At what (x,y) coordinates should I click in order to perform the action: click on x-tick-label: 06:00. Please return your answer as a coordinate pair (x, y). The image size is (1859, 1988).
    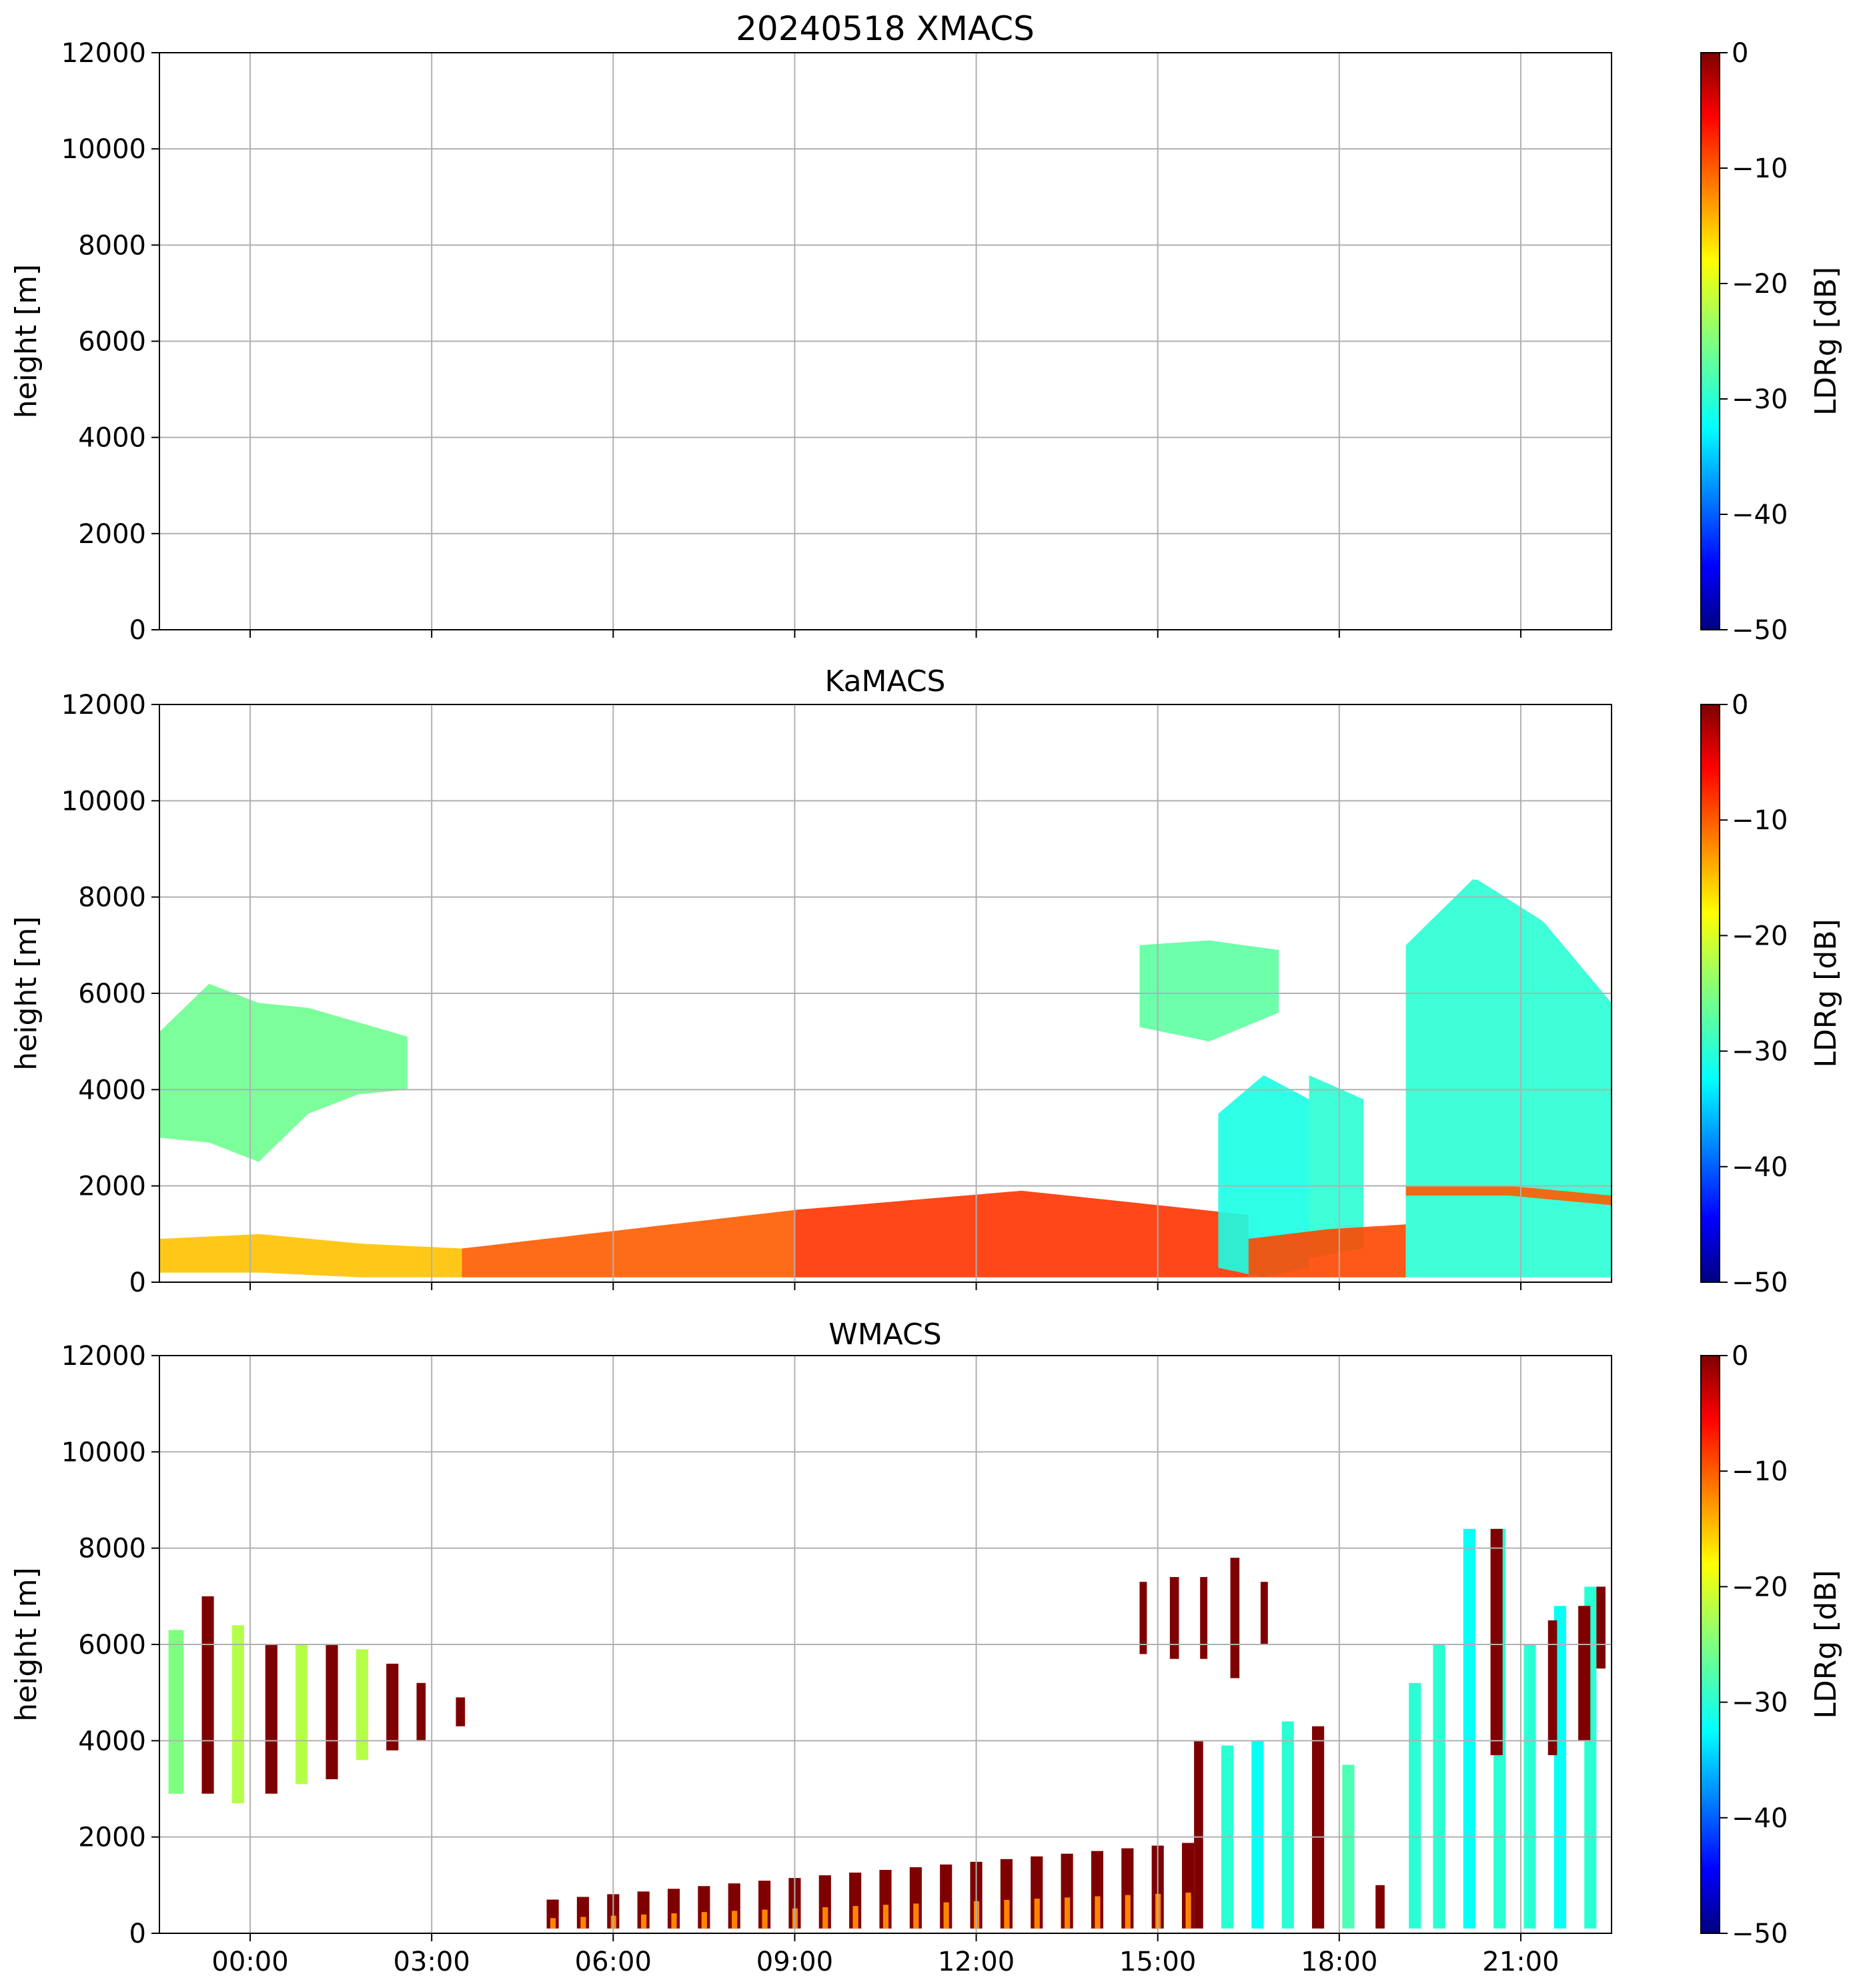
    Looking at the image, I should click on (613, 1962).